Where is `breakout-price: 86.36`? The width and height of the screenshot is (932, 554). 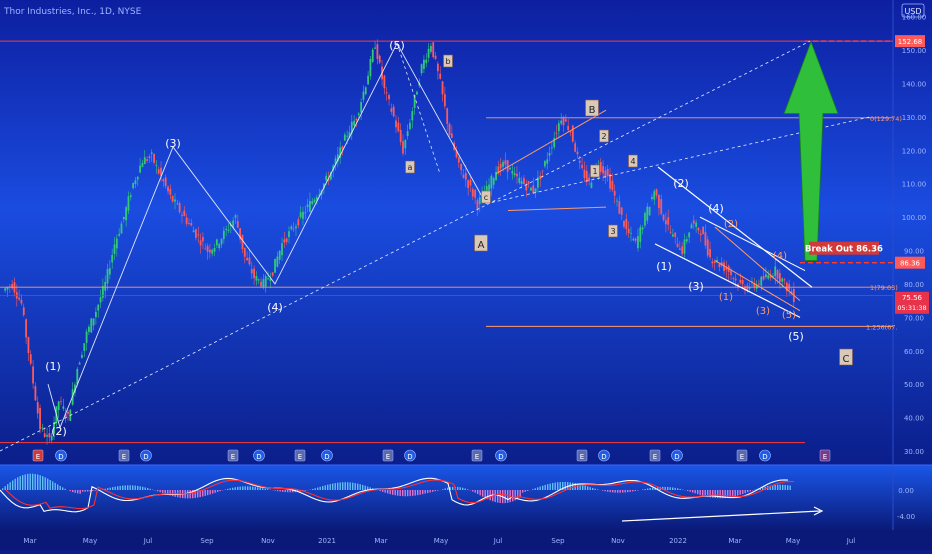
breakout-price: 86.36 is located at coordinates (910, 264).